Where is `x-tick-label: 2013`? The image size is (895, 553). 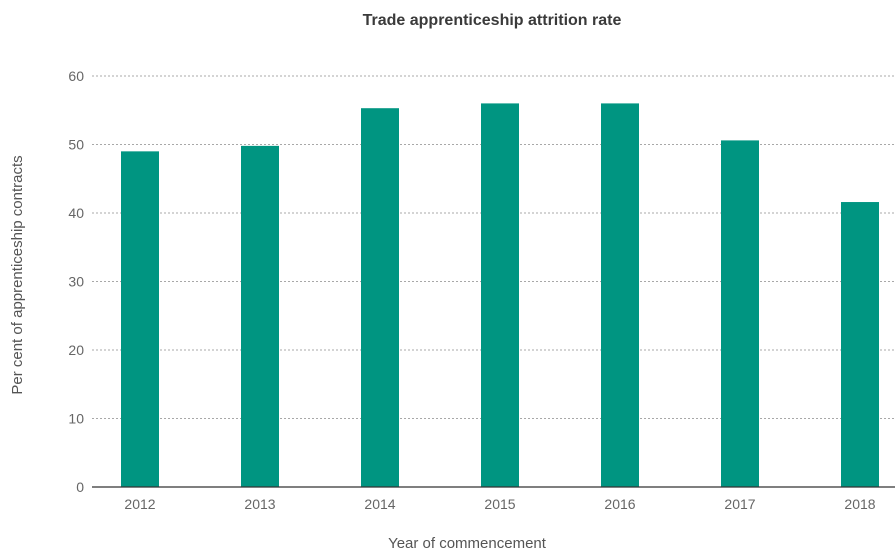 x-tick-label: 2013 is located at coordinates (259, 504).